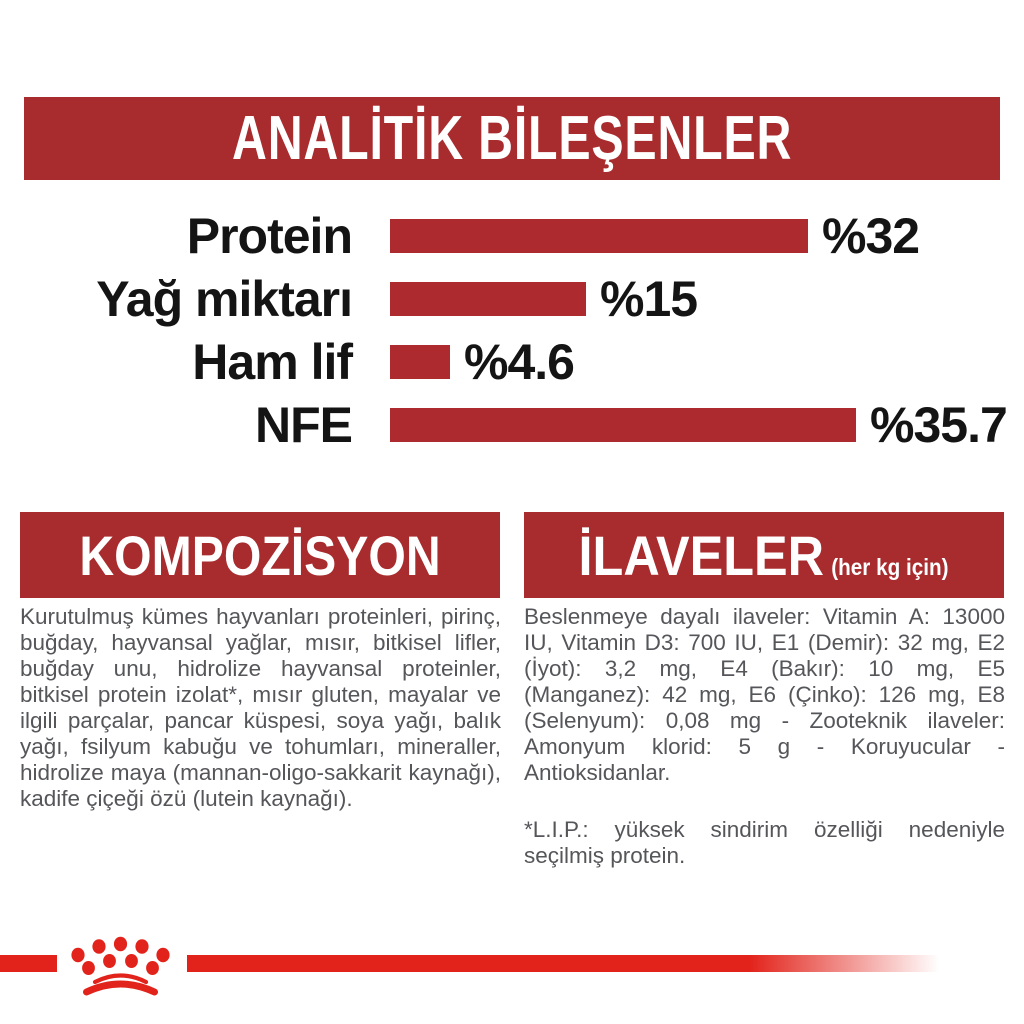 The width and height of the screenshot is (1024, 1024). Describe the element at coordinates (890, 566) in the screenshot. I see `additives-subtitle: (her kg için)` at that location.